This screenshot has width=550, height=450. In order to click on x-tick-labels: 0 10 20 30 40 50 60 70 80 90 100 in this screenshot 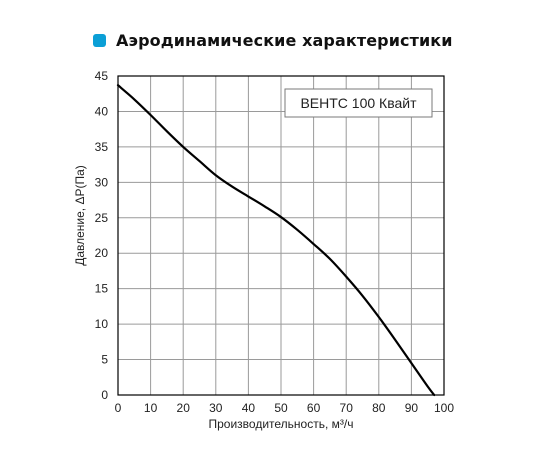, I will do `click(285, 408)`.